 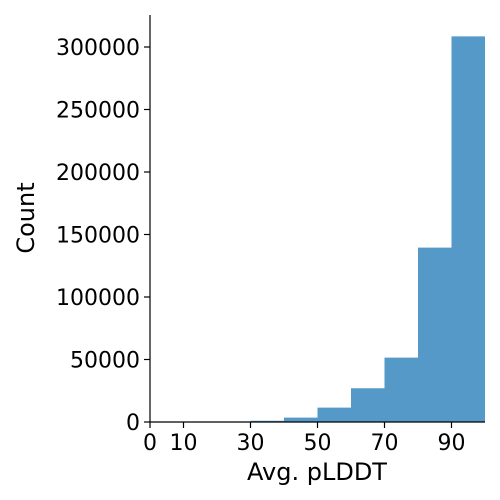 I want to click on x-tick-label: 50, so click(x=318, y=443).